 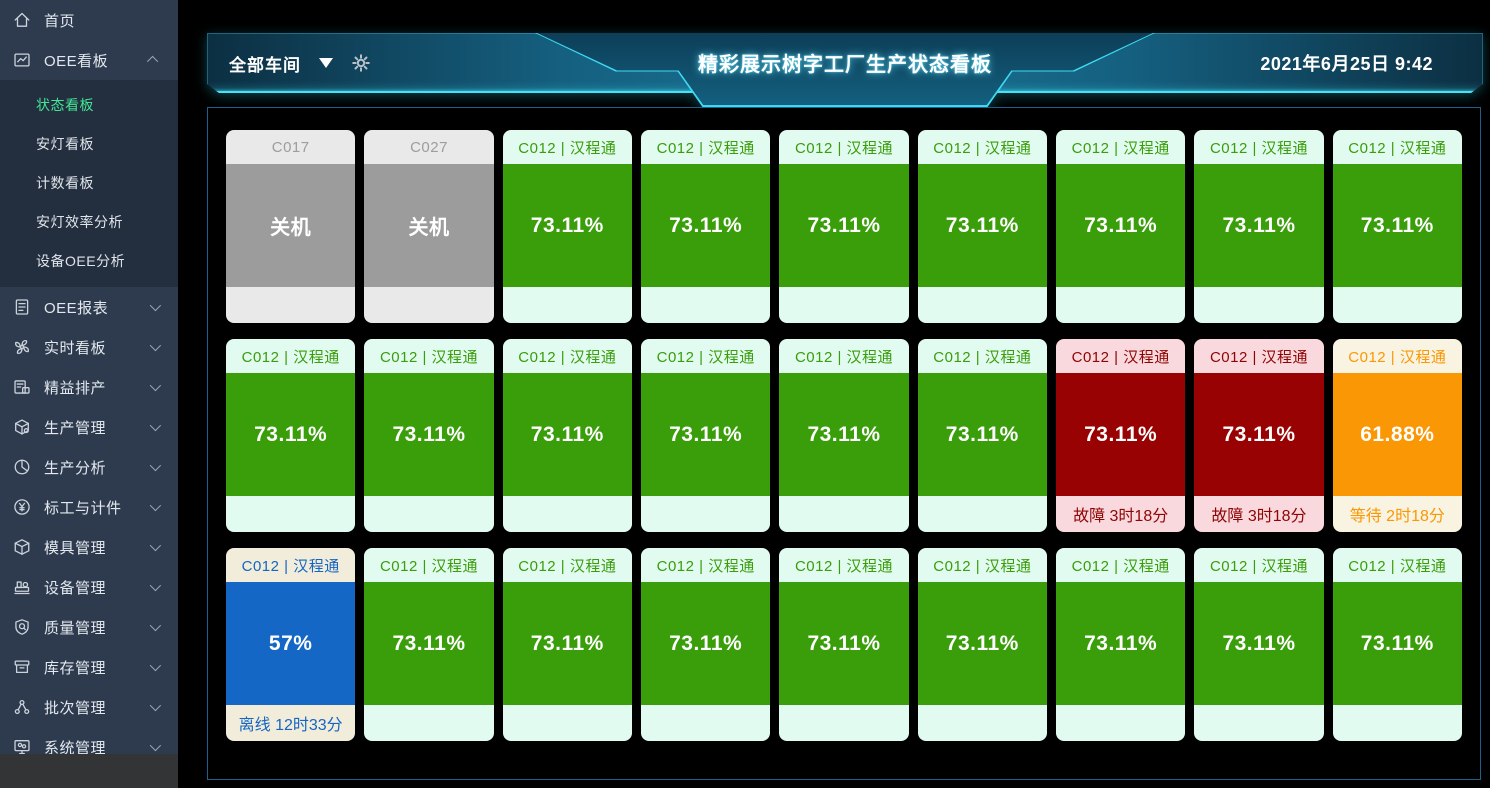 I want to click on machine-status-detail: 等待 2时18分, so click(x=1397, y=514).